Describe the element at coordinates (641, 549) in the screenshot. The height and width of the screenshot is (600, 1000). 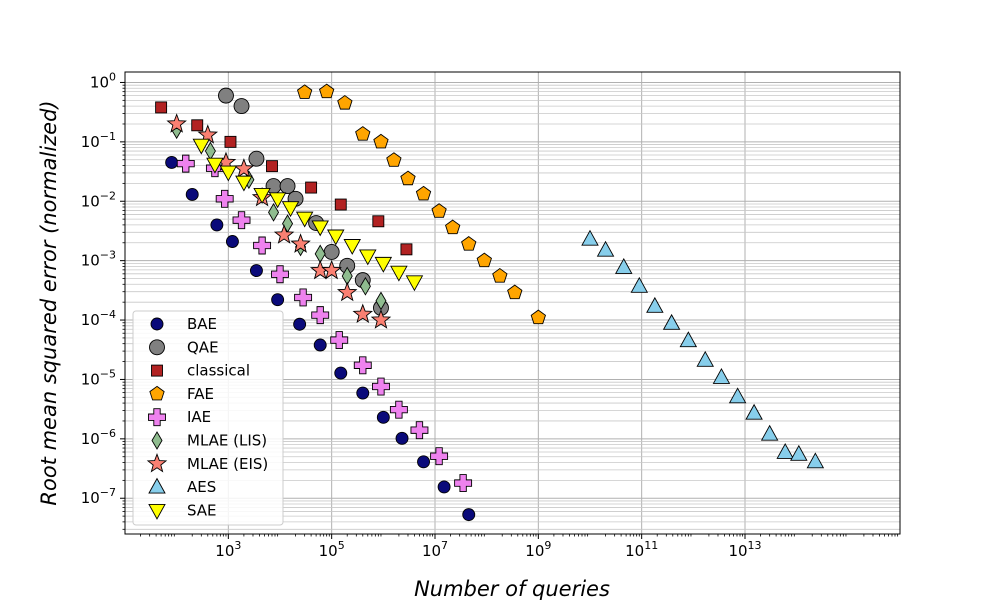
I see `x-tick-label: 10¹¹` at that location.